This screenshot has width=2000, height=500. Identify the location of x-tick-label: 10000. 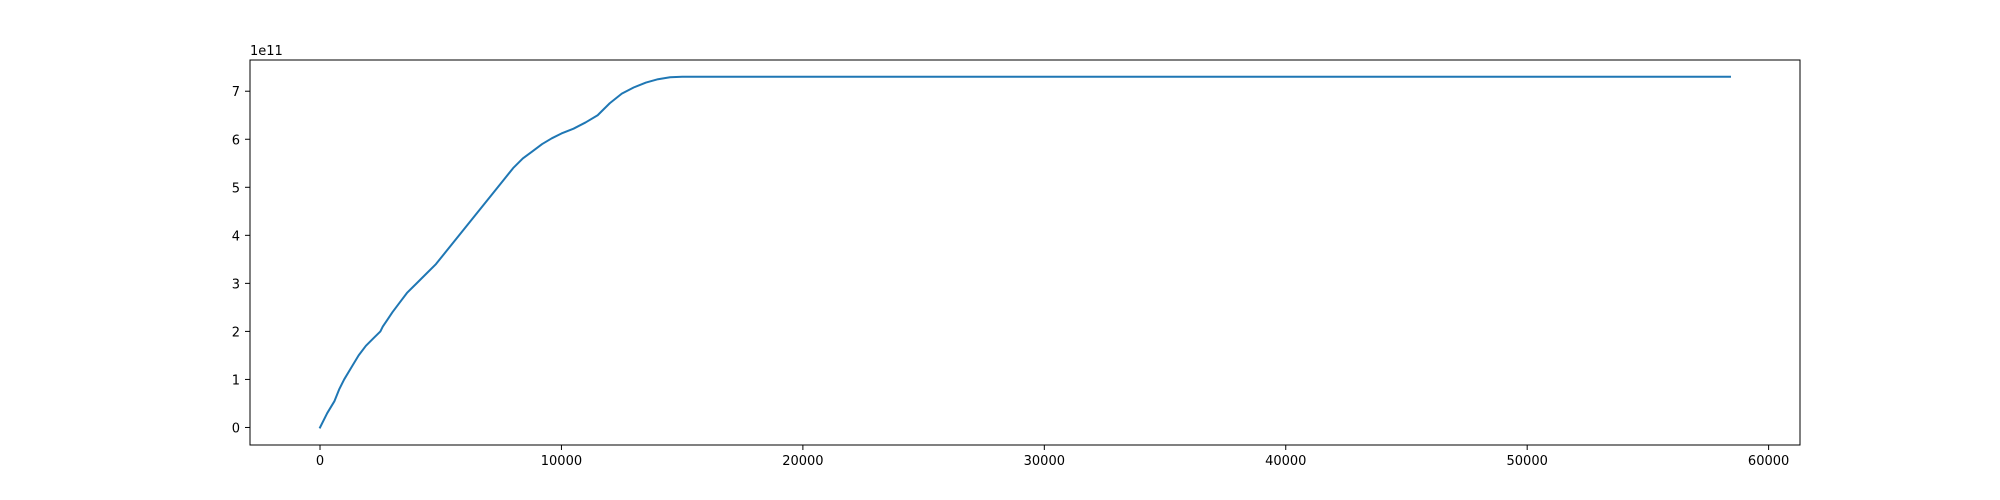
(561, 461).